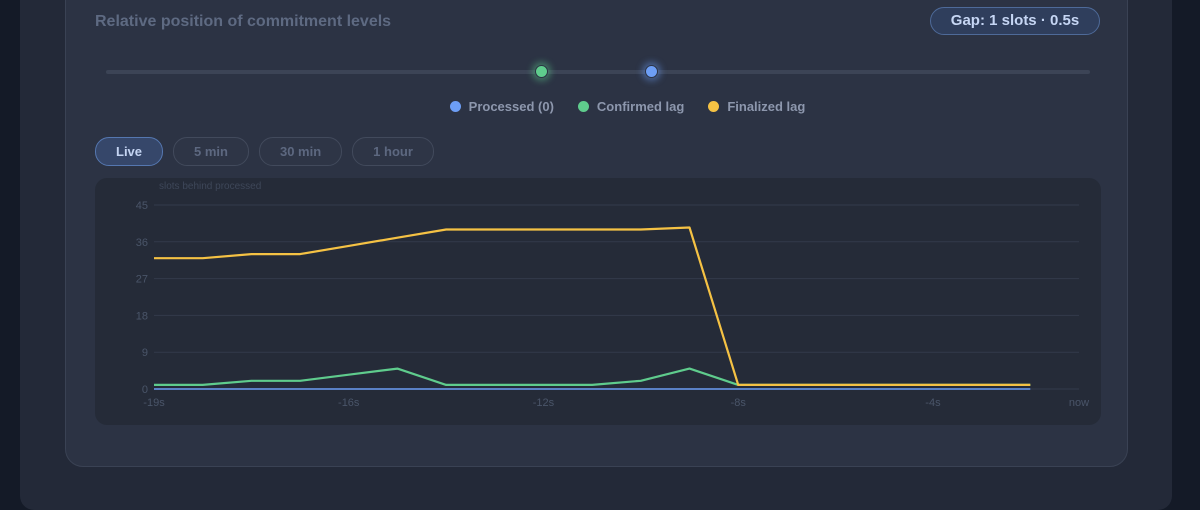  I want to click on processed-swatch-icon, so click(455, 106).